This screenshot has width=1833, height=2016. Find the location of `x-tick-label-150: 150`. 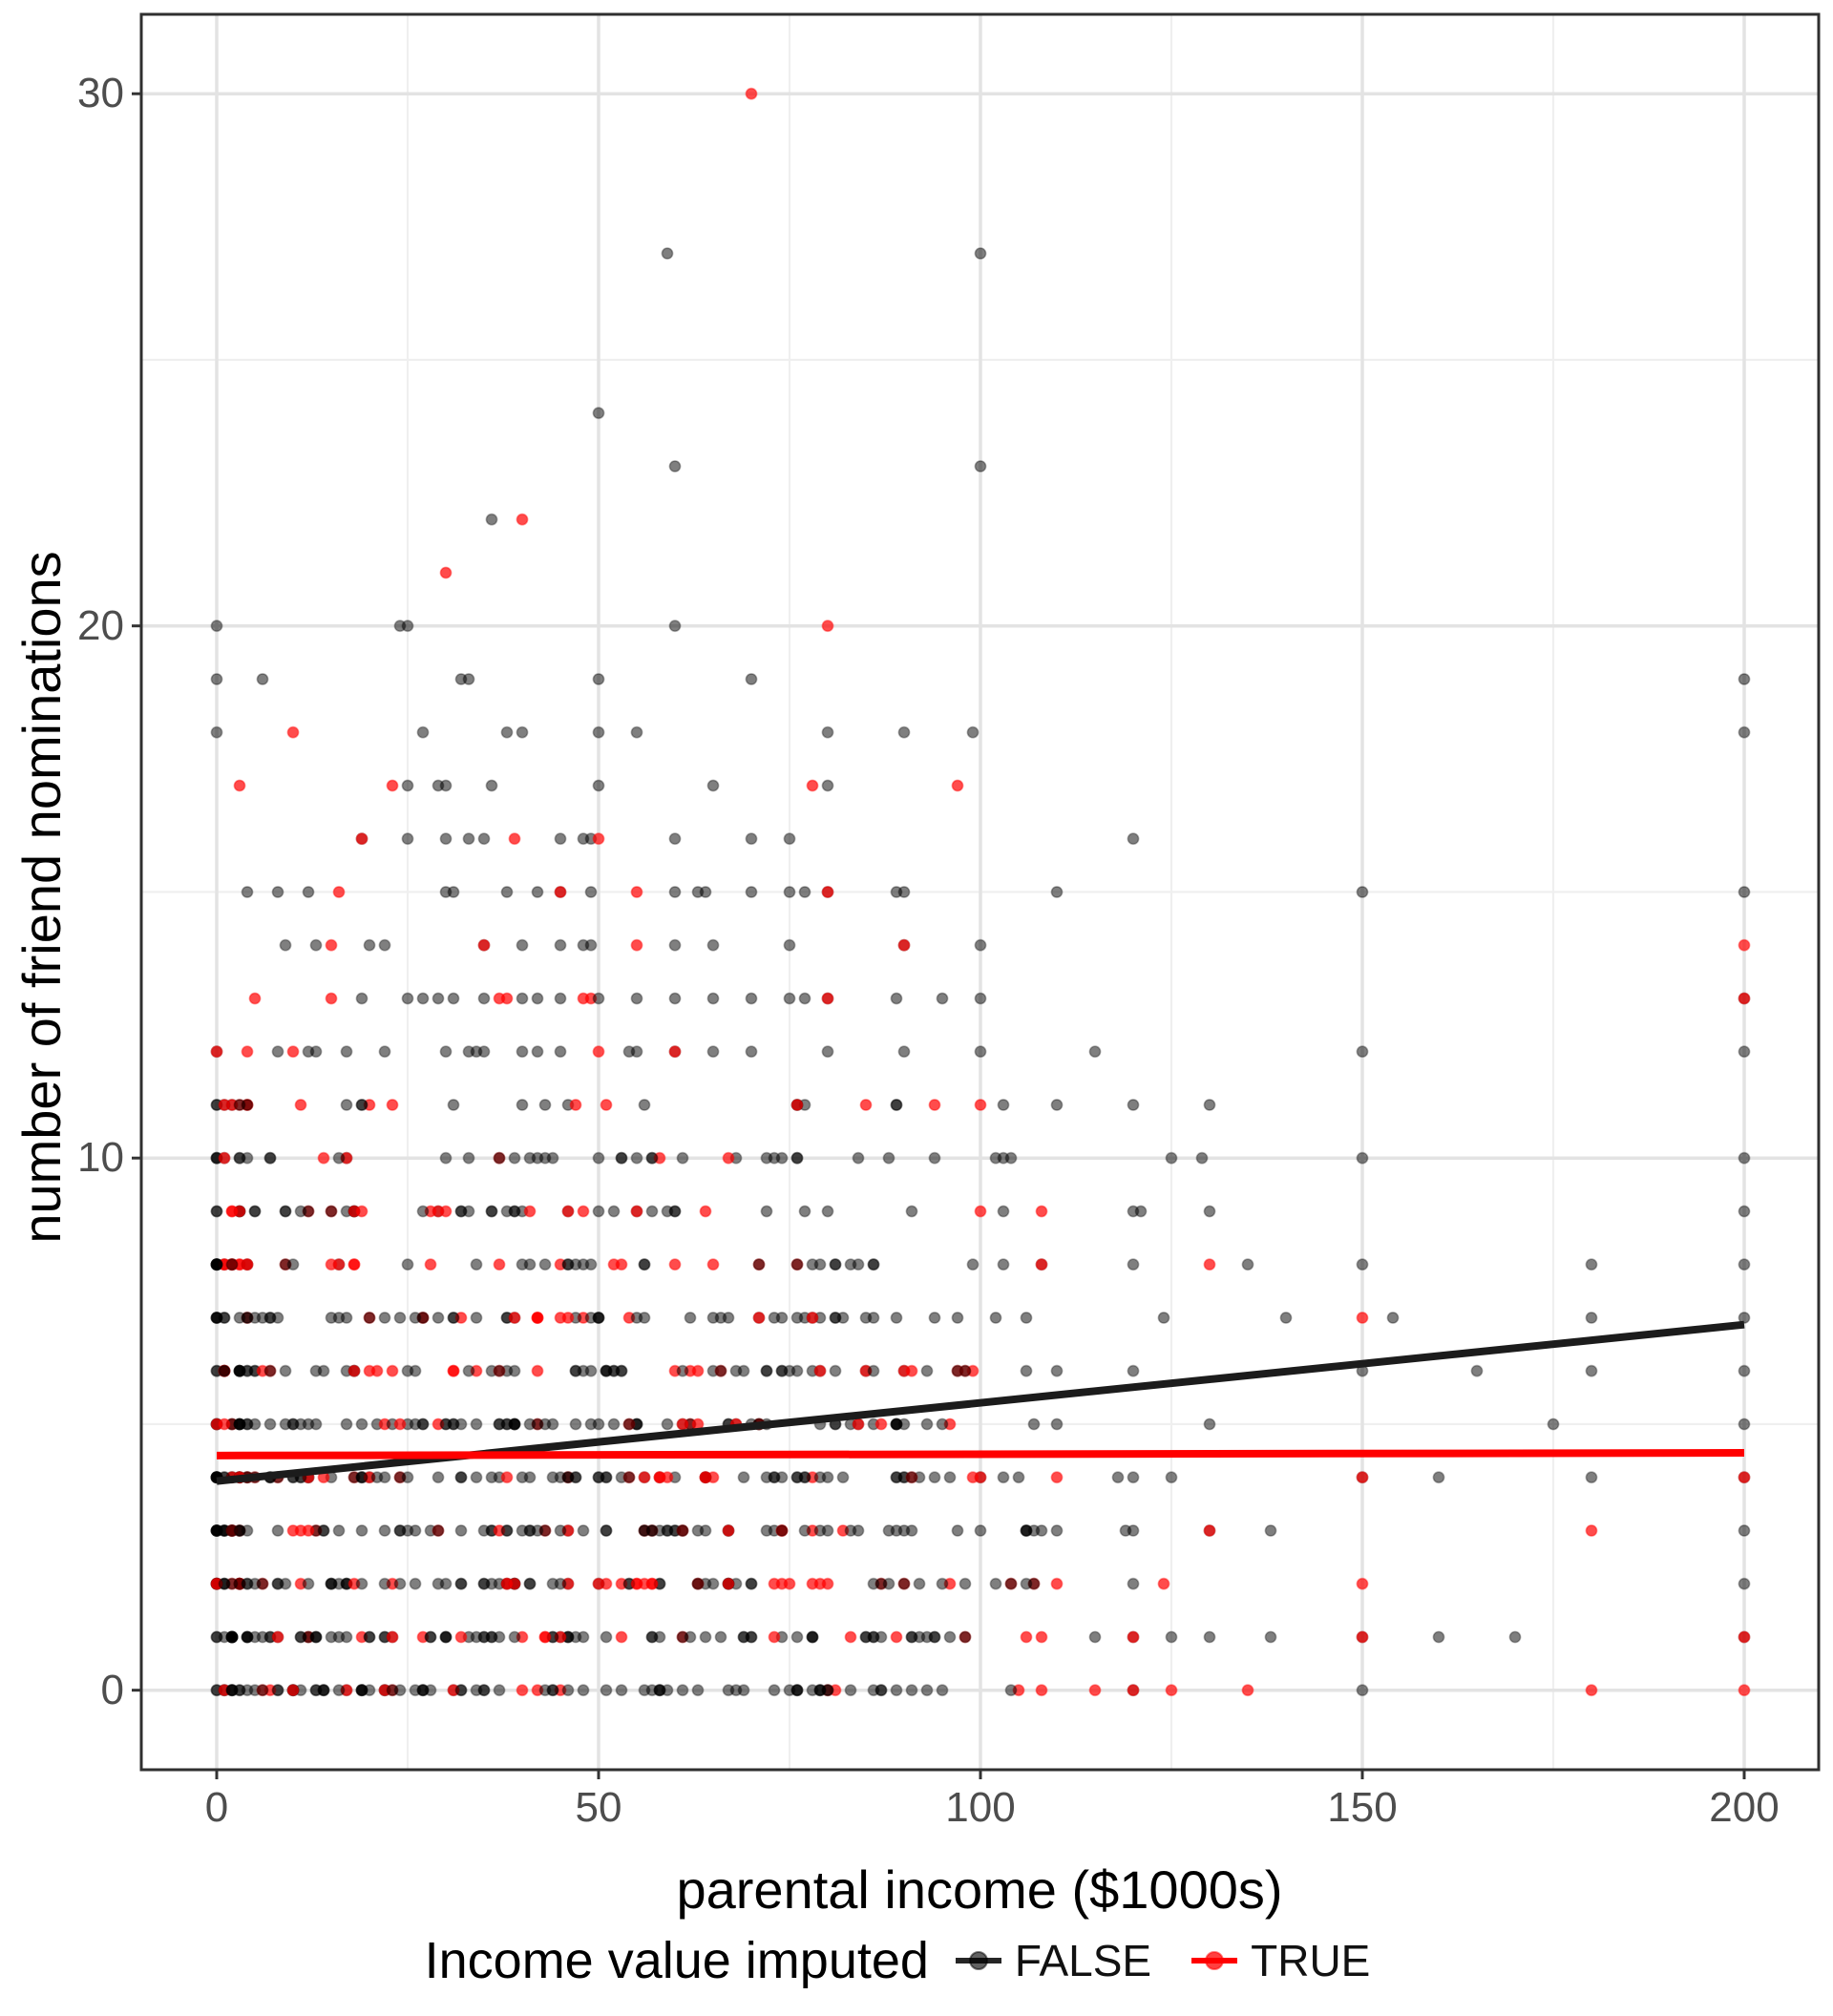

x-tick-label-150: 150 is located at coordinates (1363, 1808).